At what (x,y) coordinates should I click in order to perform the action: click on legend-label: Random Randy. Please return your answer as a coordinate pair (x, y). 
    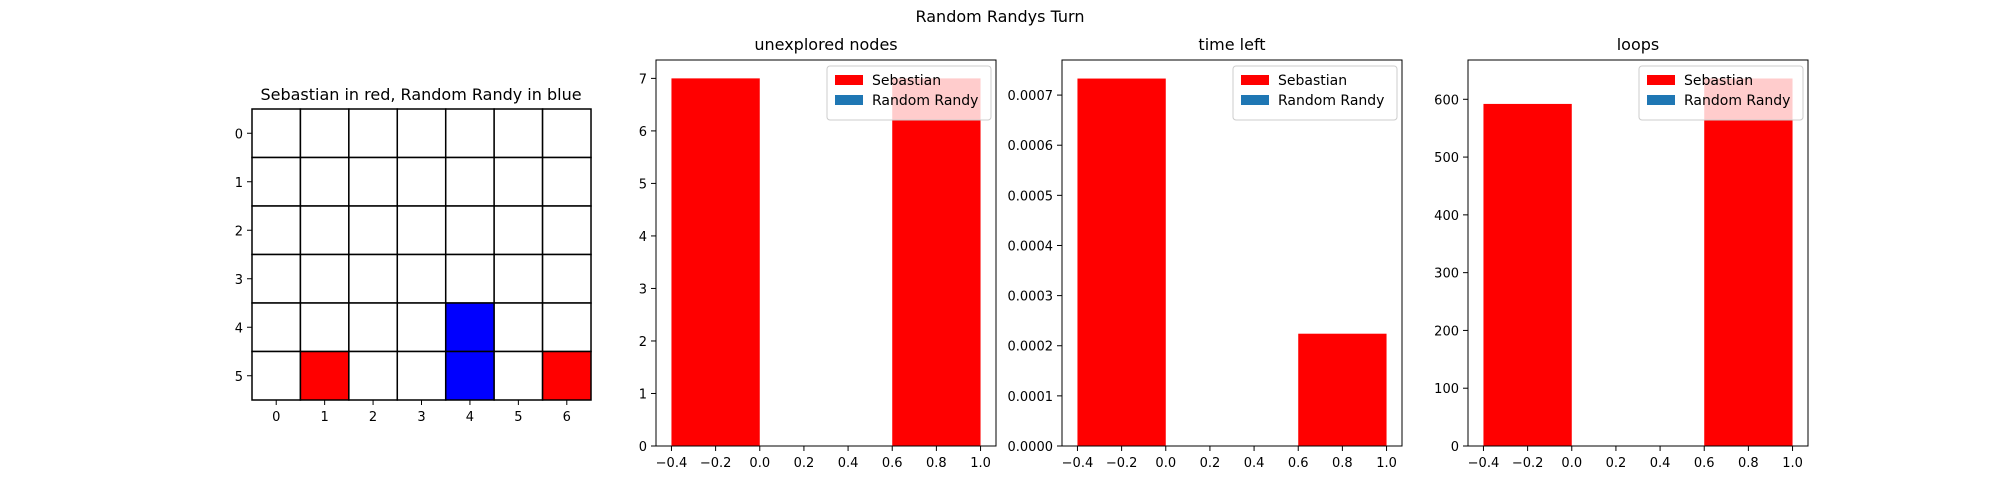
    Looking at the image, I should click on (1331, 101).